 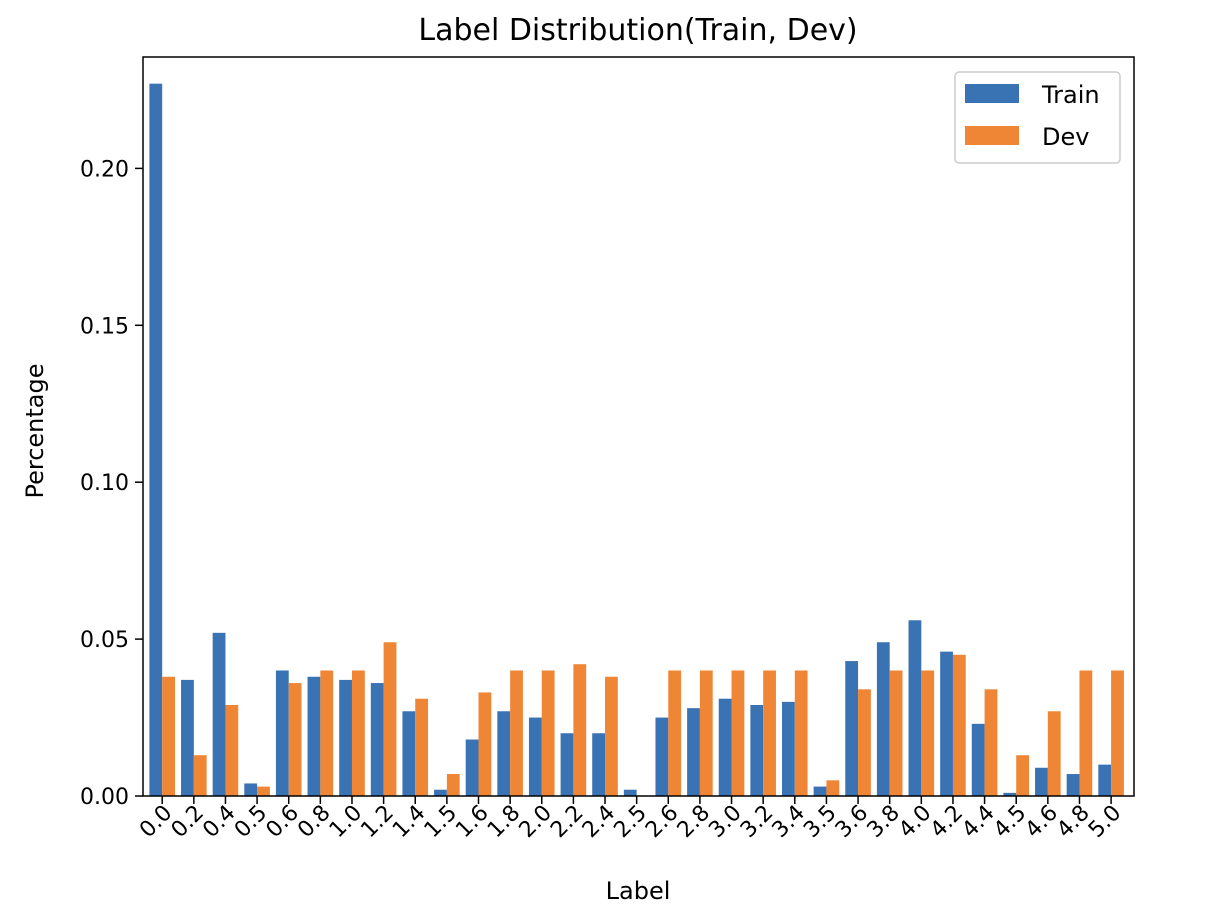 What do you see at coordinates (156, 440) in the screenshot?
I see `bar-train-0.0` at bounding box center [156, 440].